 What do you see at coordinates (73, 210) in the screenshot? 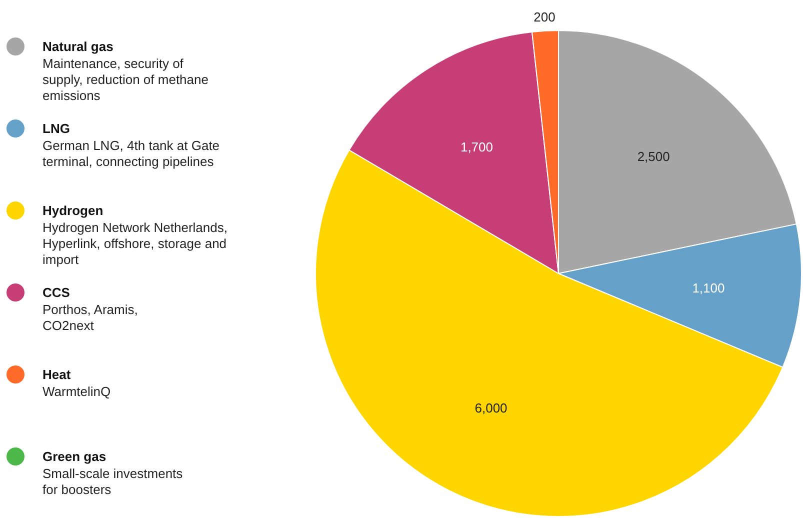
I see `legend-label: Hydrogen` at bounding box center [73, 210].